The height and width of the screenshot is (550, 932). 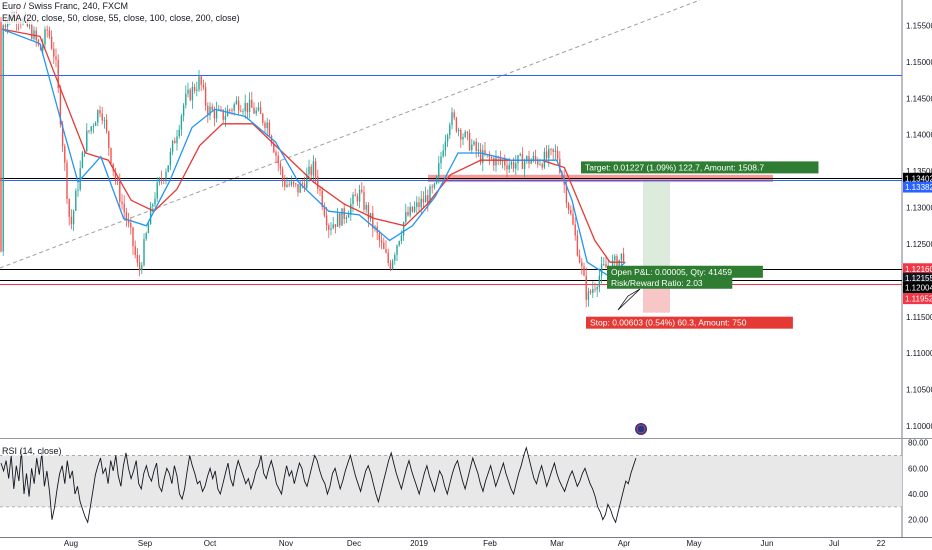 What do you see at coordinates (767, 543) in the screenshot?
I see `time-tick-jun: Jun` at bounding box center [767, 543].